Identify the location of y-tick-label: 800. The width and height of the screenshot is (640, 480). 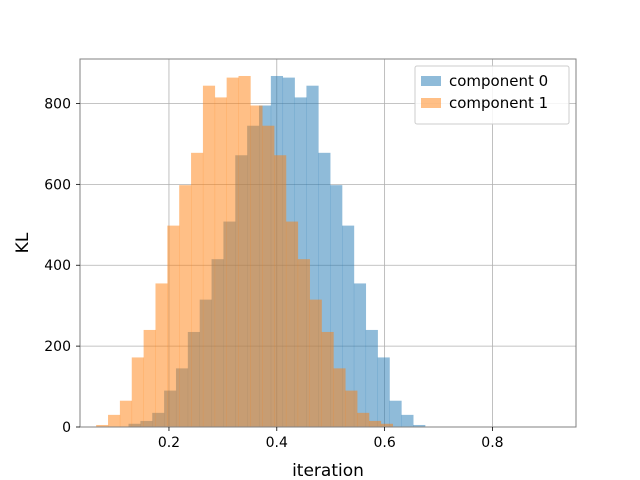
(57, 104).